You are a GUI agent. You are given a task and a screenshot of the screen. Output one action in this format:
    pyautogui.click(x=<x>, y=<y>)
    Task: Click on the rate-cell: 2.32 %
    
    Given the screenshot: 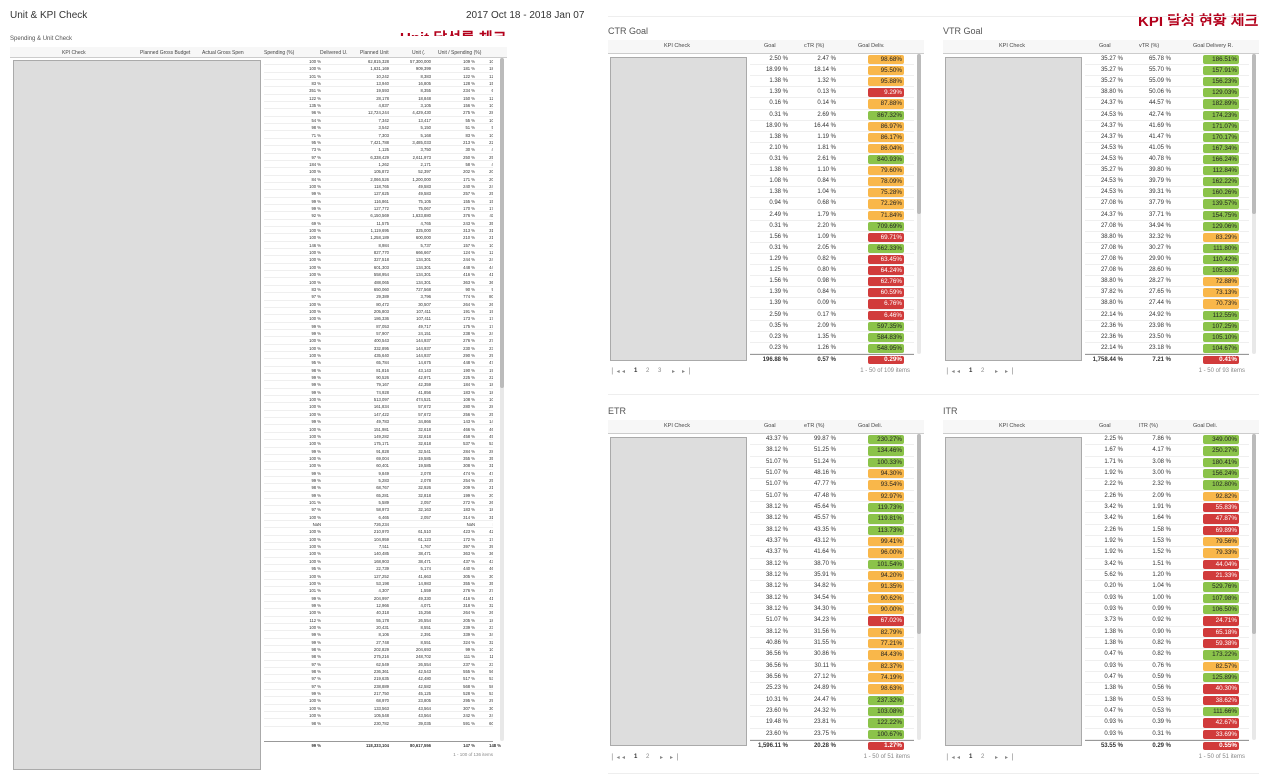 What is the action you would take?
    pyautogui.click(x=1161, y=484)
    